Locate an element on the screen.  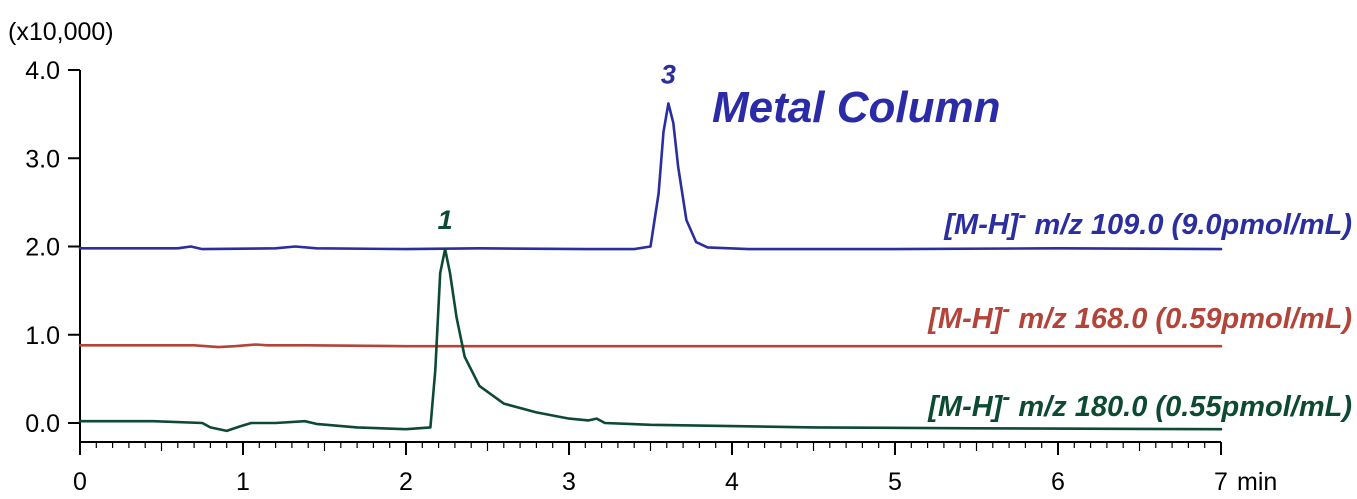
trace-label-0: [M-H]- m/z 109.0 (9.0pmol/mL) is located at coordinates (1147, 221).